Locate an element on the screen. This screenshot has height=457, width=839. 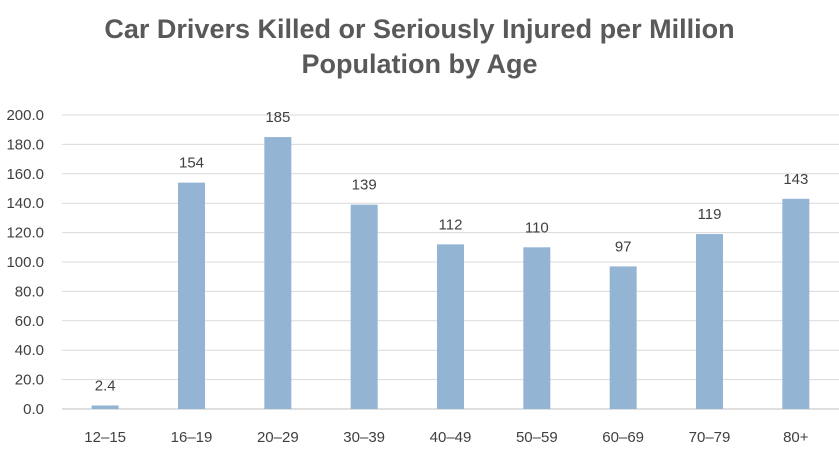
x-tick-label: 12–15 is located at coordinates (105, 437).